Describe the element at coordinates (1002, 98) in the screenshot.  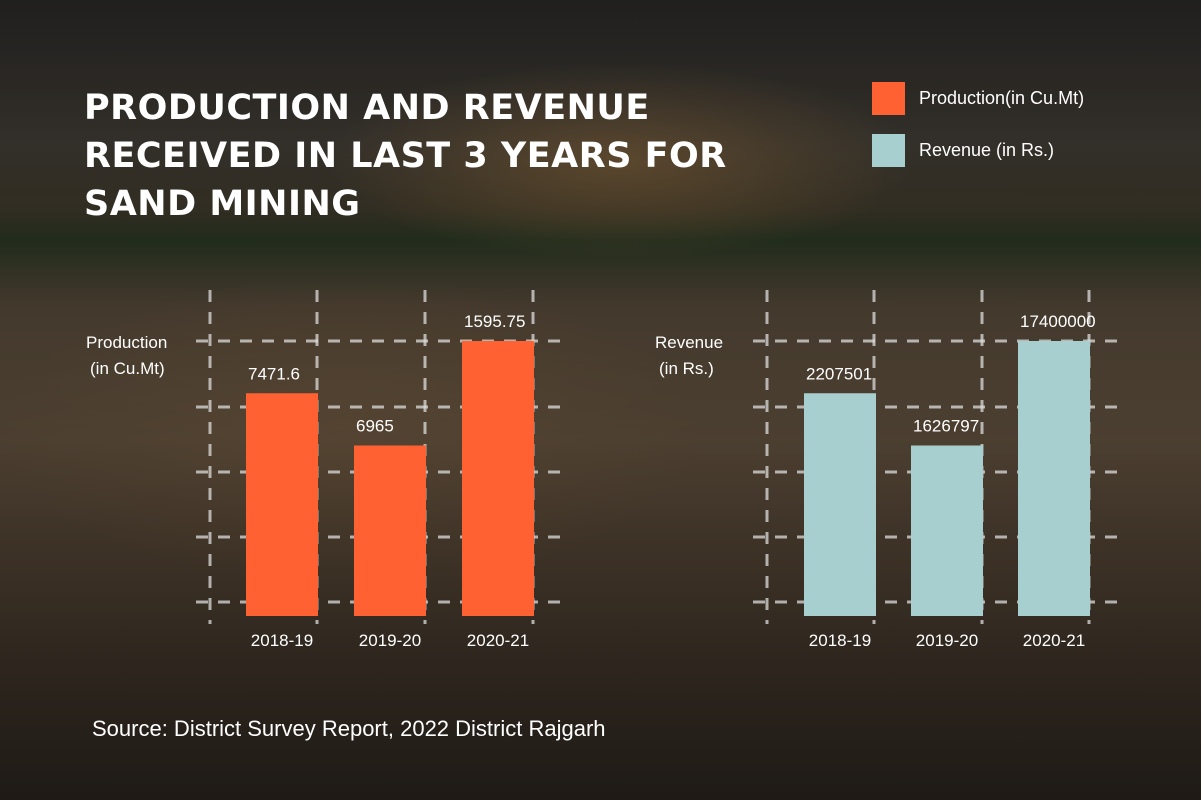
I see `legend-label-production: Production(in Cu.Mt)` at that location.